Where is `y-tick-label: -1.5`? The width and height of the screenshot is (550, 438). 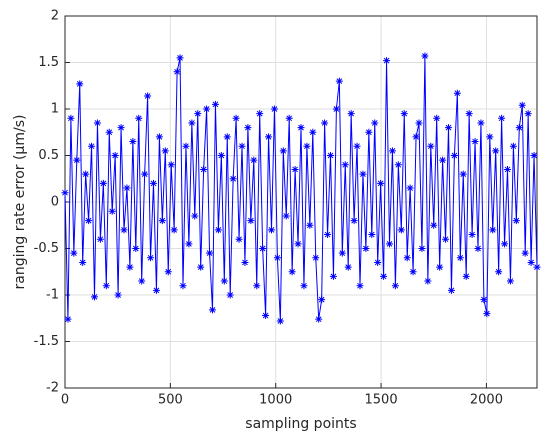
y-tick-label: -1.5 is located at coordinates (46, 341).